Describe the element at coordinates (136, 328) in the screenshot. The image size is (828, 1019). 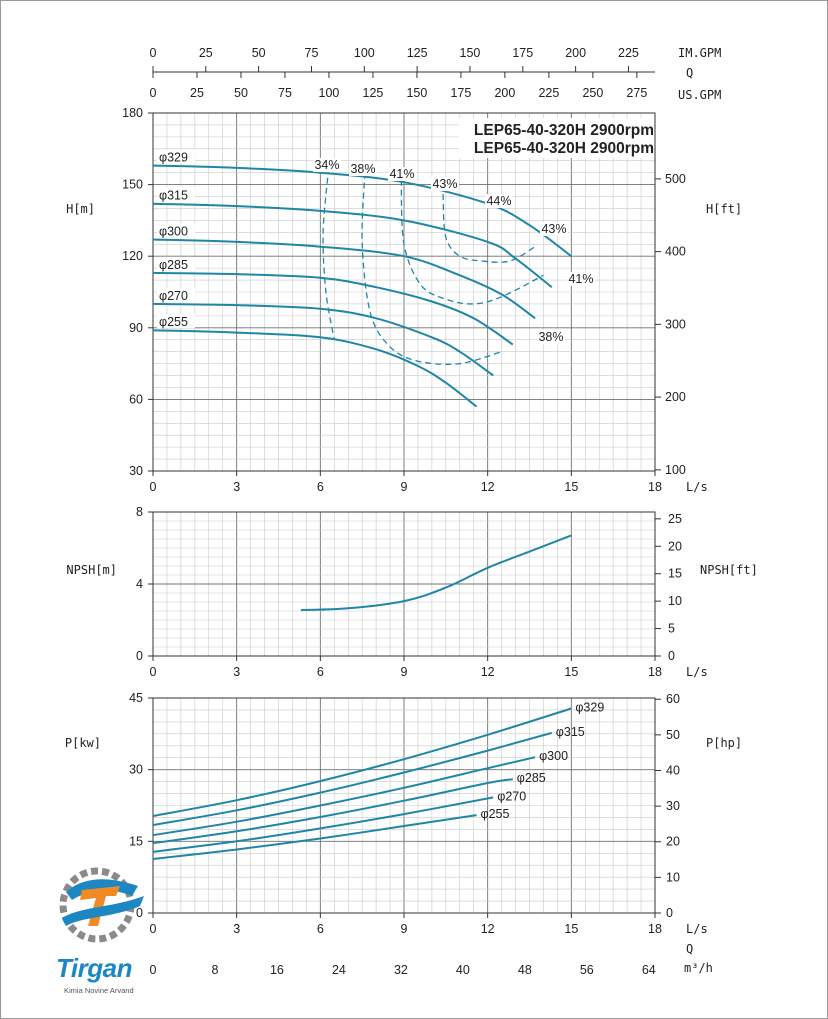
I see `y-tick-label: 90` at that location.